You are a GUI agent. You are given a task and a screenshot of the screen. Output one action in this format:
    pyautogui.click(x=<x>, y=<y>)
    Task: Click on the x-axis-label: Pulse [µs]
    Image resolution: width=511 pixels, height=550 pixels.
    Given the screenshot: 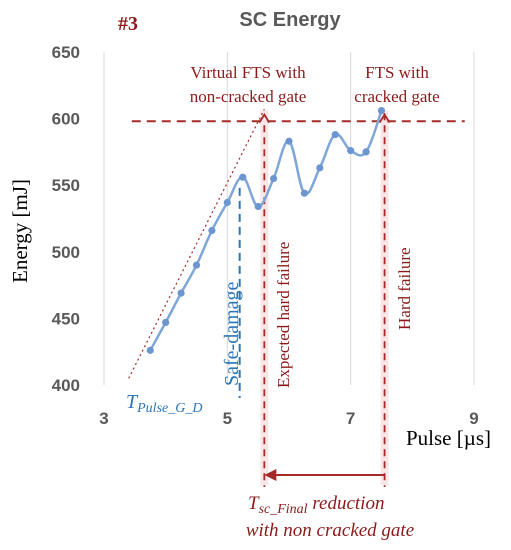 What is the action you would take?
    pyautogui.click(x=448, y=438)
    